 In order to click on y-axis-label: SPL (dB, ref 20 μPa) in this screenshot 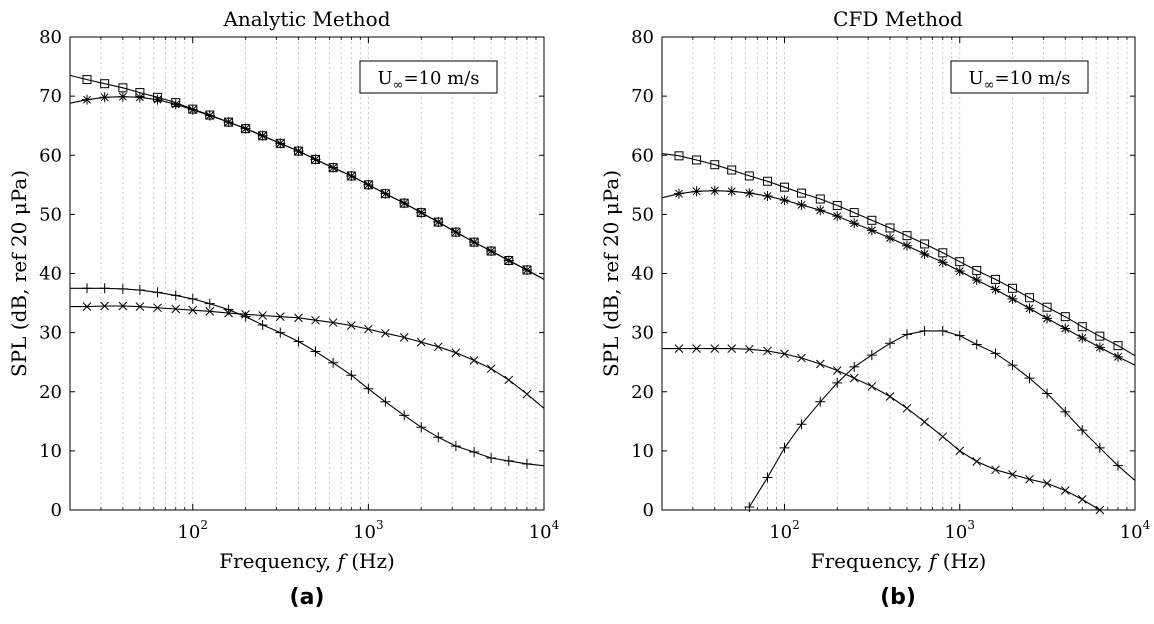, I will do `click(19, 273)`.